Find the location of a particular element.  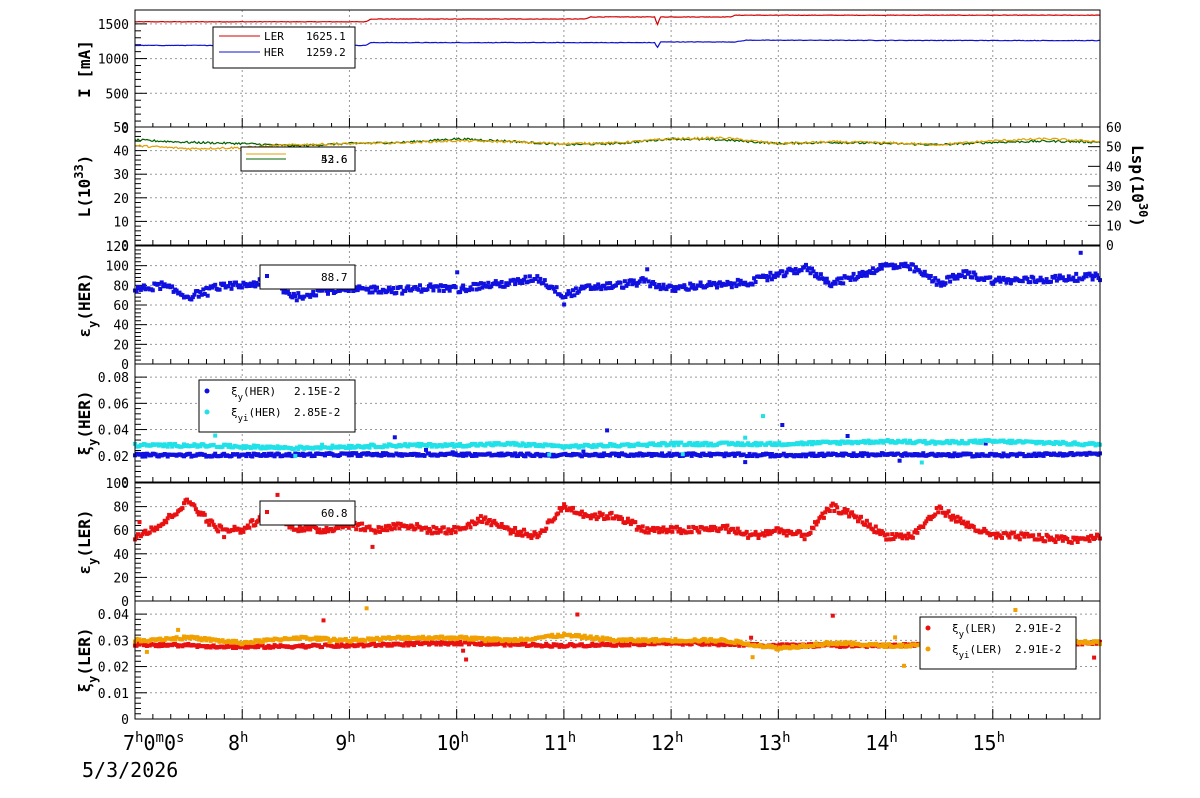

legend: ξy(LER) 2.91E-2 ξyi(LER) 2.91E-2 is located at coordinates (998, 643).